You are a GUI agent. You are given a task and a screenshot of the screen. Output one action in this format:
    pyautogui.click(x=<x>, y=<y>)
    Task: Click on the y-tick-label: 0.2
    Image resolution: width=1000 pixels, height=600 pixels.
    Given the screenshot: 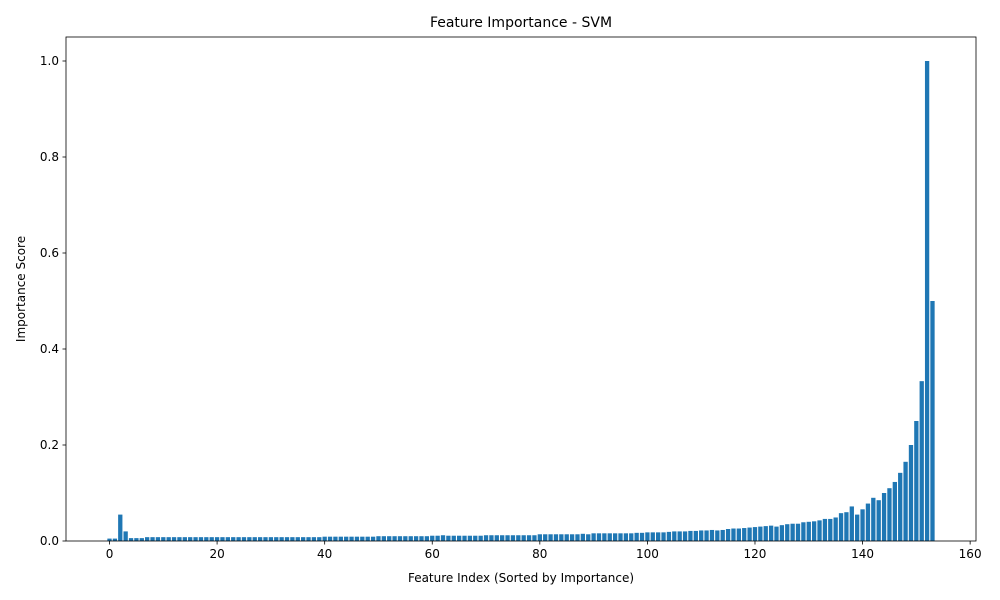 What is the action you would take?
    pyautogui.click(x=49, y=445)
    